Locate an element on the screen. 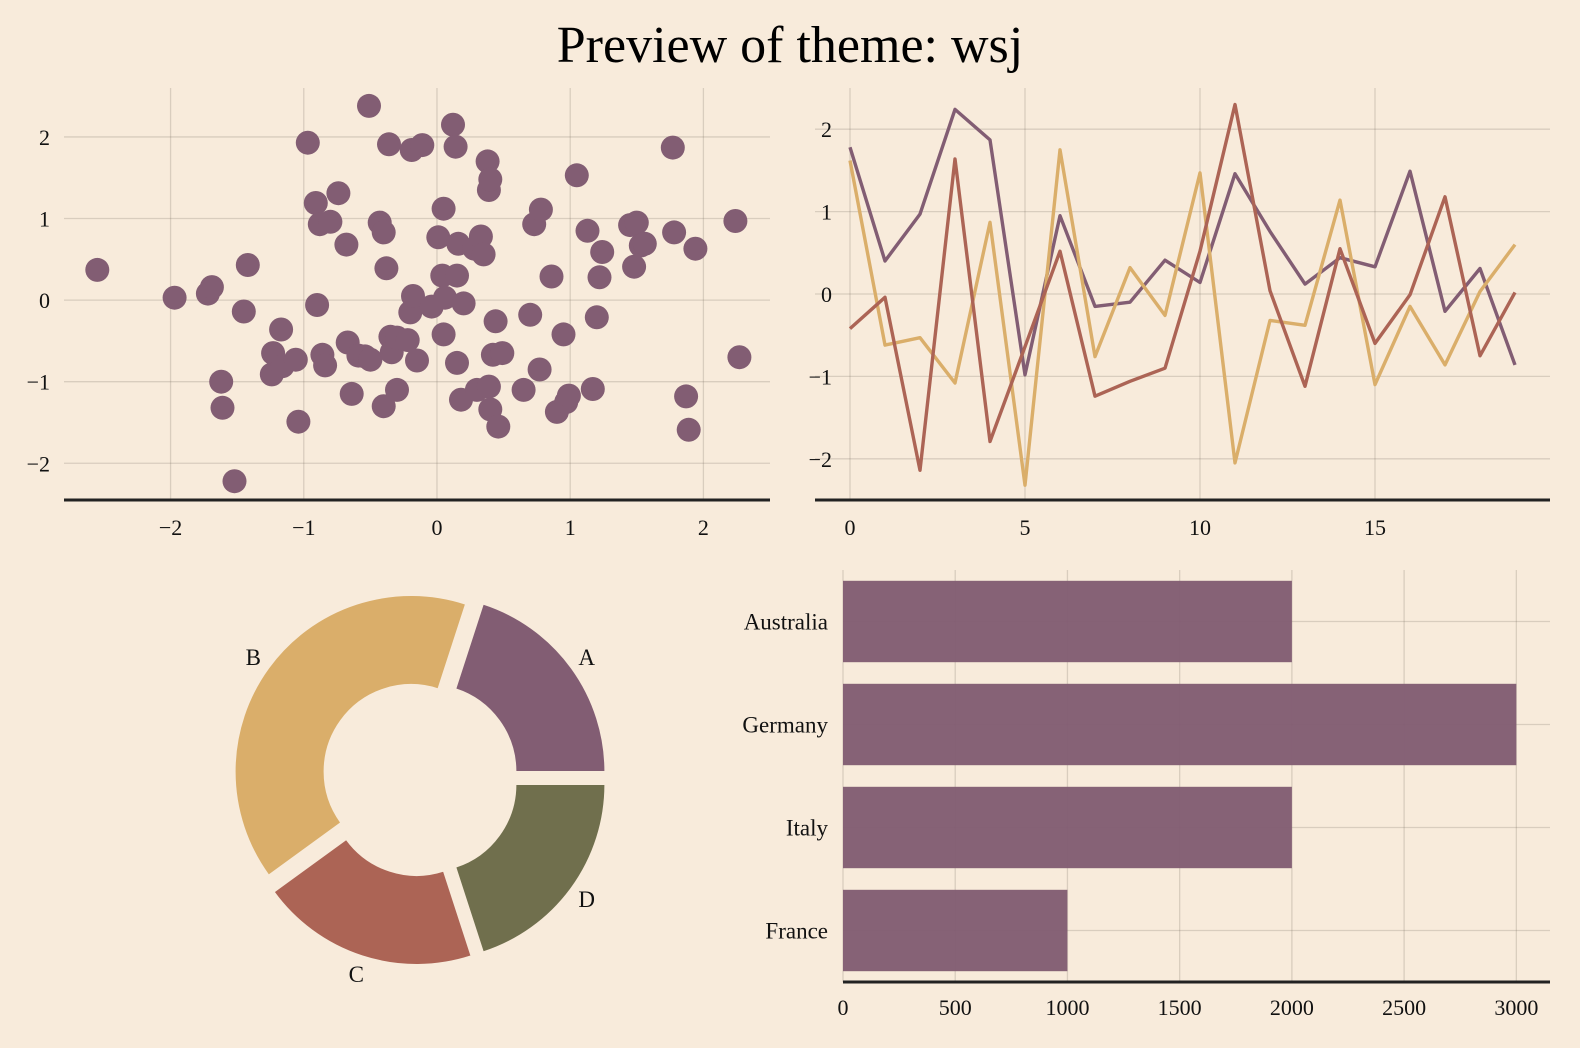 This screenshot has height=1048, width=1580. scatter-y-tick-label: −1 is located at coordinates (38, 382).